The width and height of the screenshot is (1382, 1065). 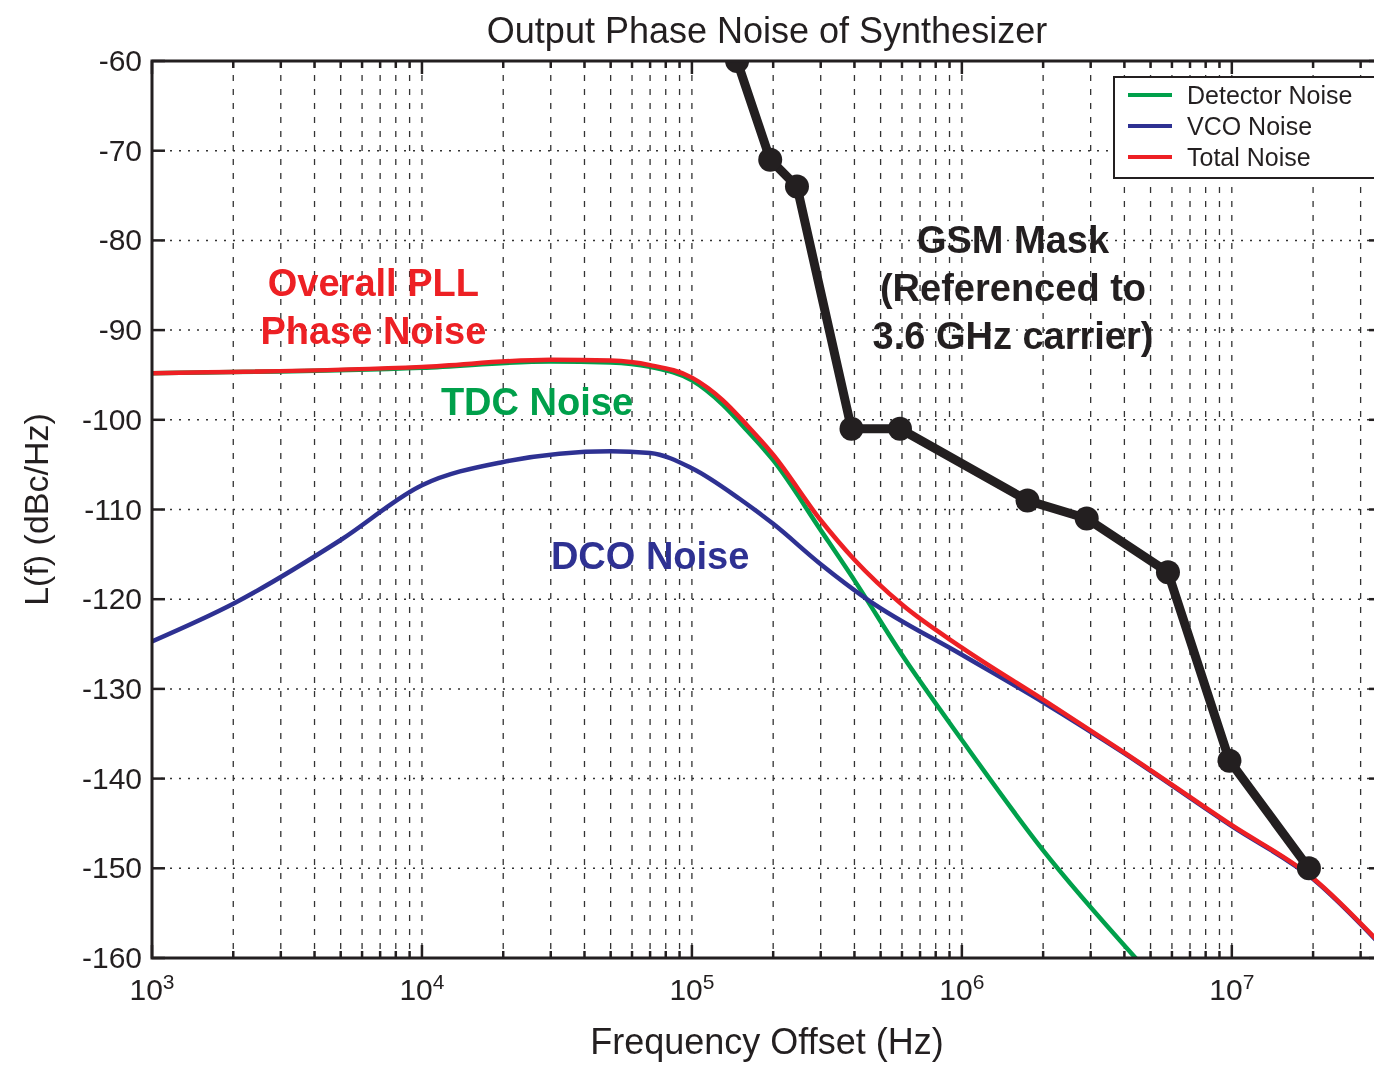 I want to click on y-tick-label: -130, so click(x=111, y=688).